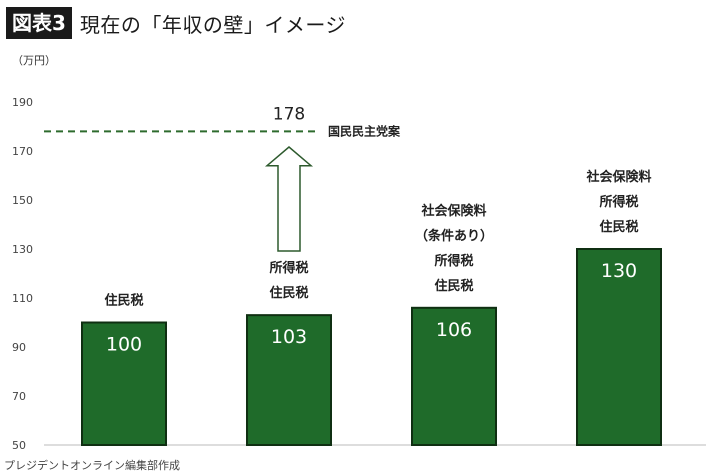  I want to click on figure-header: 図表3 現在の「年収の壁」イメージ, so click(173, 23).